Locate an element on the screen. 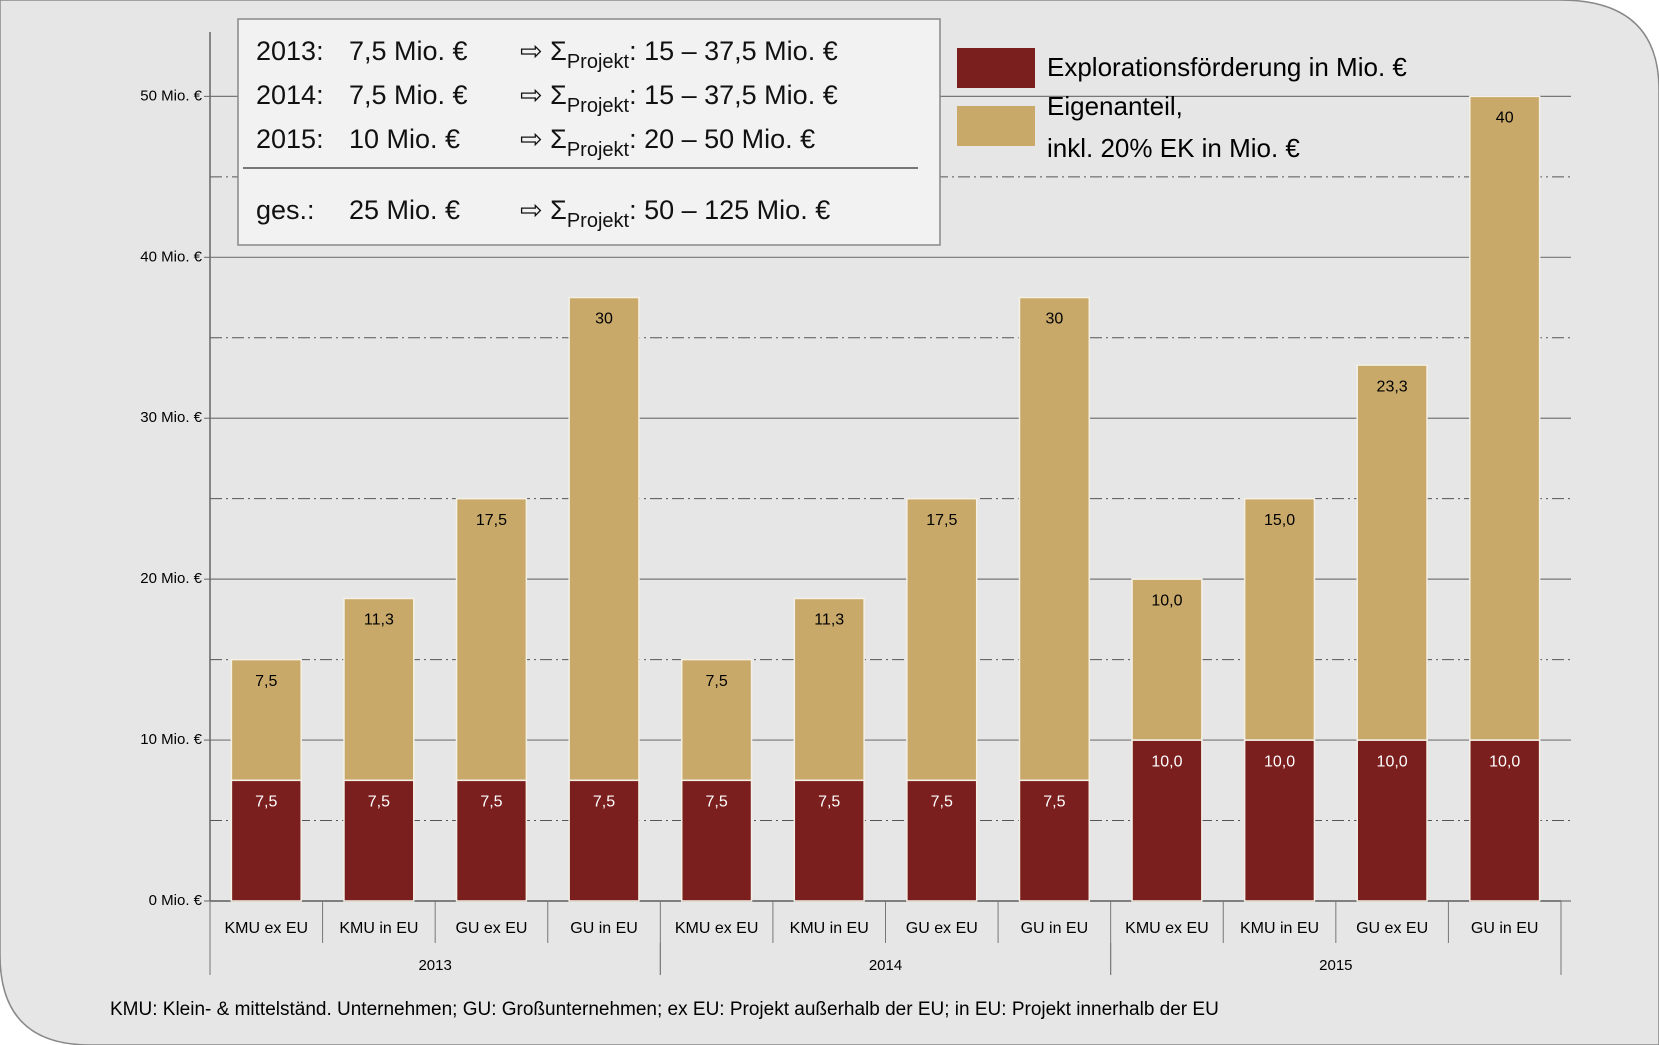 This screenshot has height=1045, width=1659. info-year: 2013: is located at coordinates (290, 51).